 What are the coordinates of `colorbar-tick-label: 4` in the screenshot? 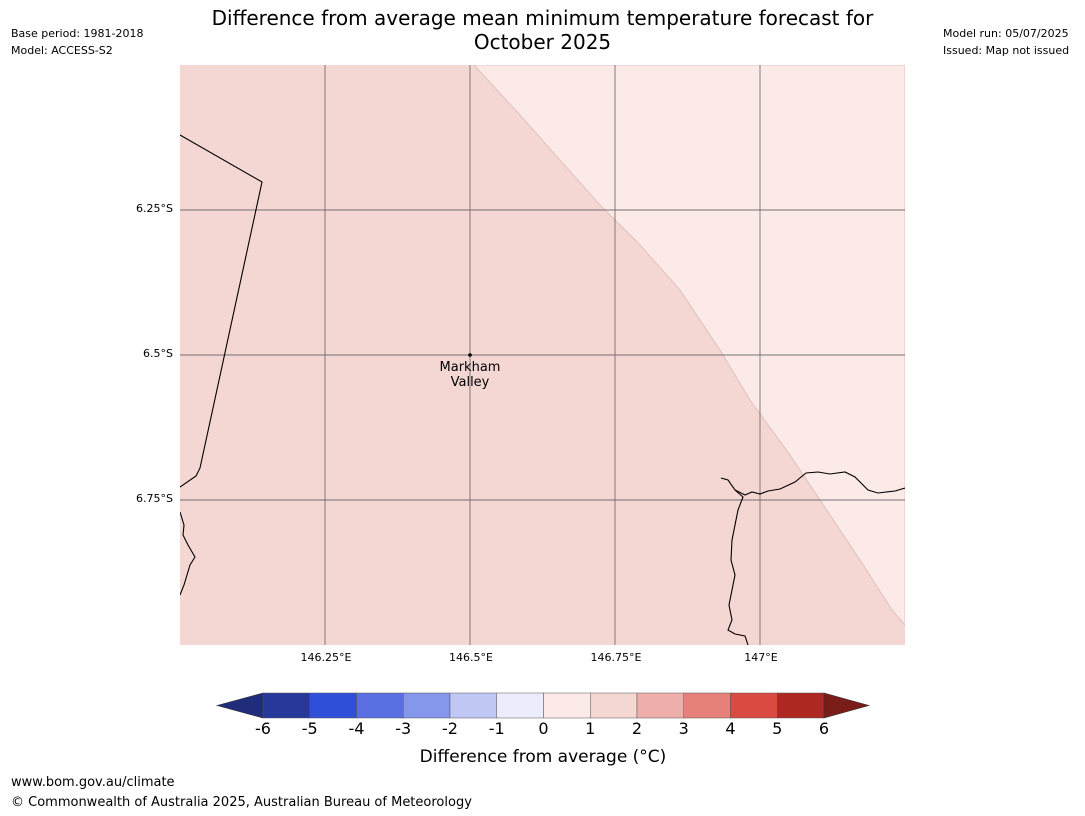 It's located at (730, 728).